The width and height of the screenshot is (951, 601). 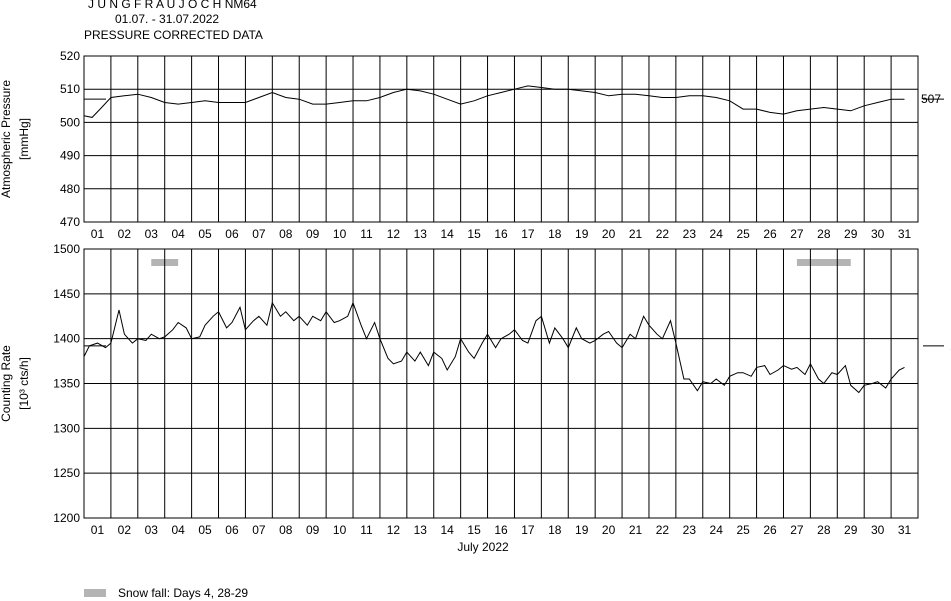 What do you see at coordinates (70, 89) in the screenshot?
I see `y-tick-label: 510` at bounding box center [70, 89].